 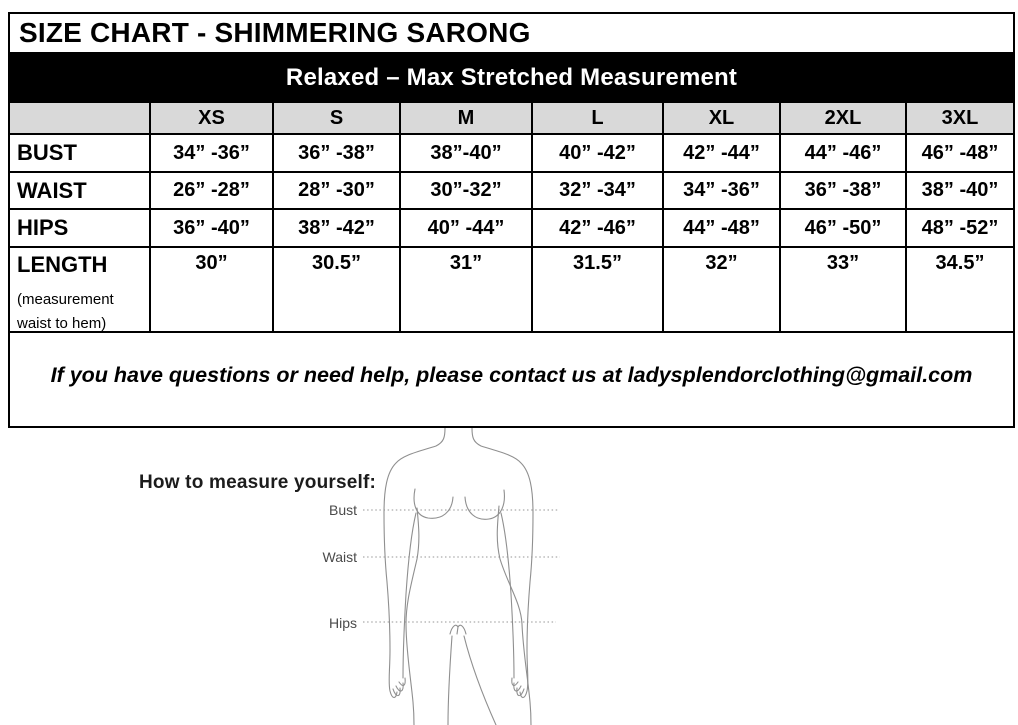 I want to click on hips-2xl: 46” -50”, so click(x=844, y=229).